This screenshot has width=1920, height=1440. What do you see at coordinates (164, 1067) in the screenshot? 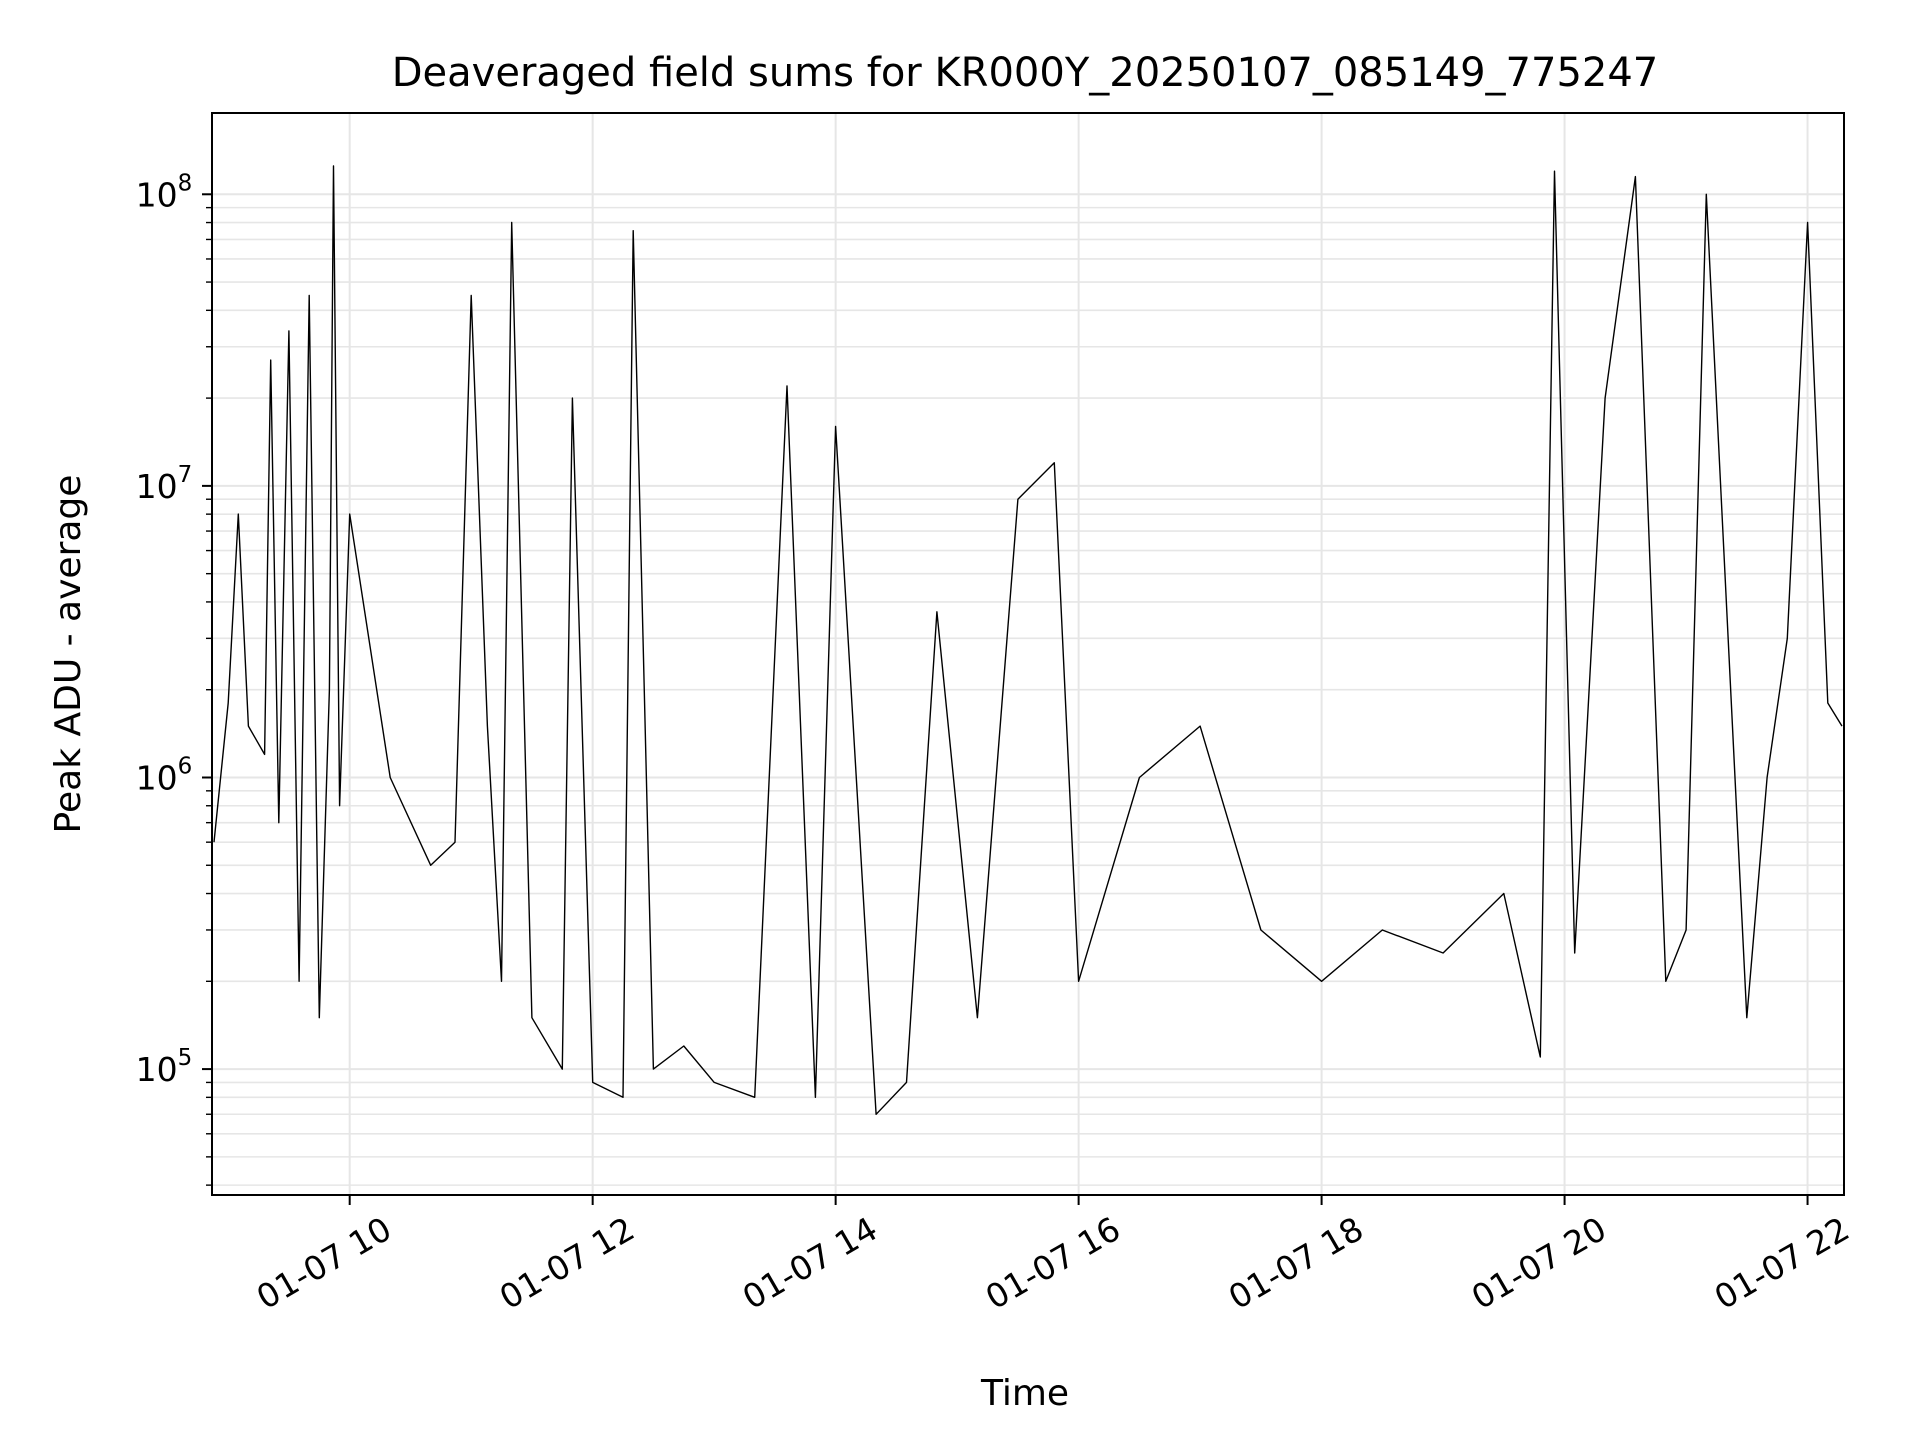
I see `y-tick-label: 10⁵` at bounding box center [164, 1067].